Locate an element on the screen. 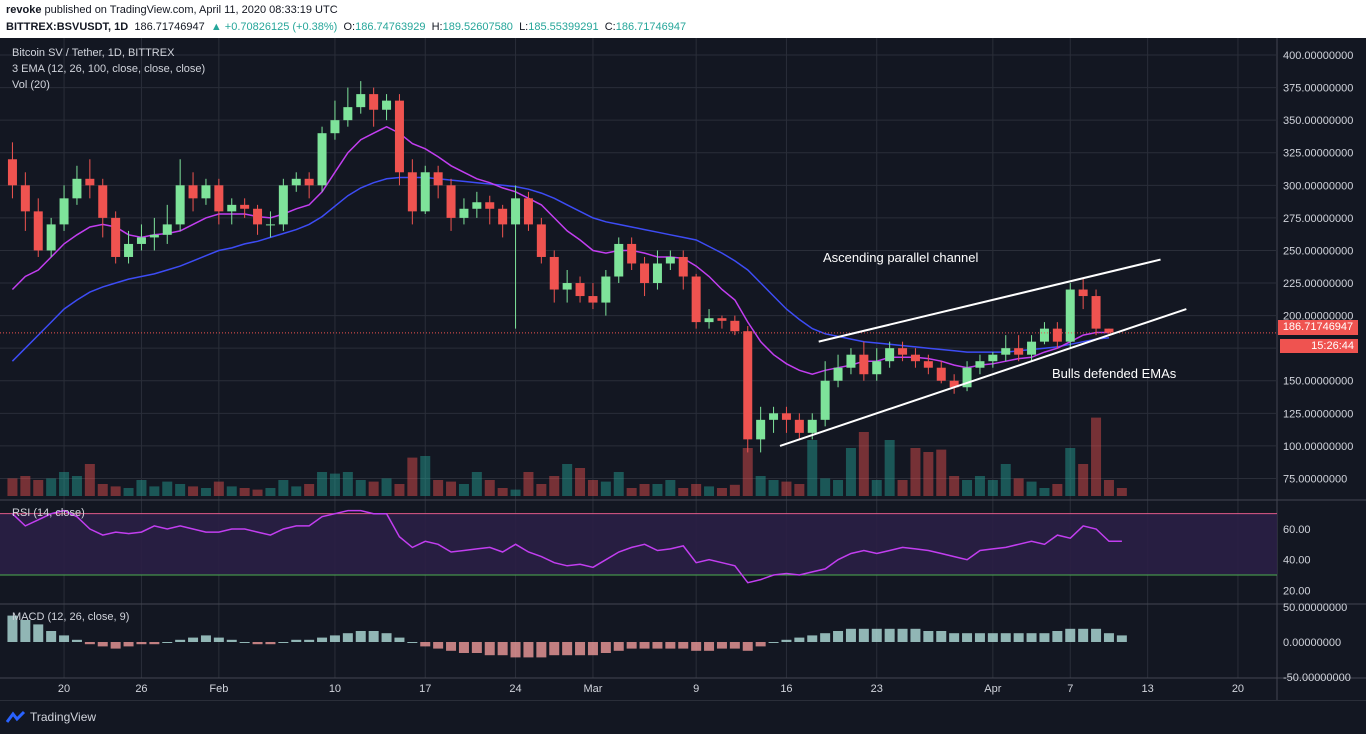 This screenshot has height=734, width=1366. rsi-line is located at coordinates (566, 546).